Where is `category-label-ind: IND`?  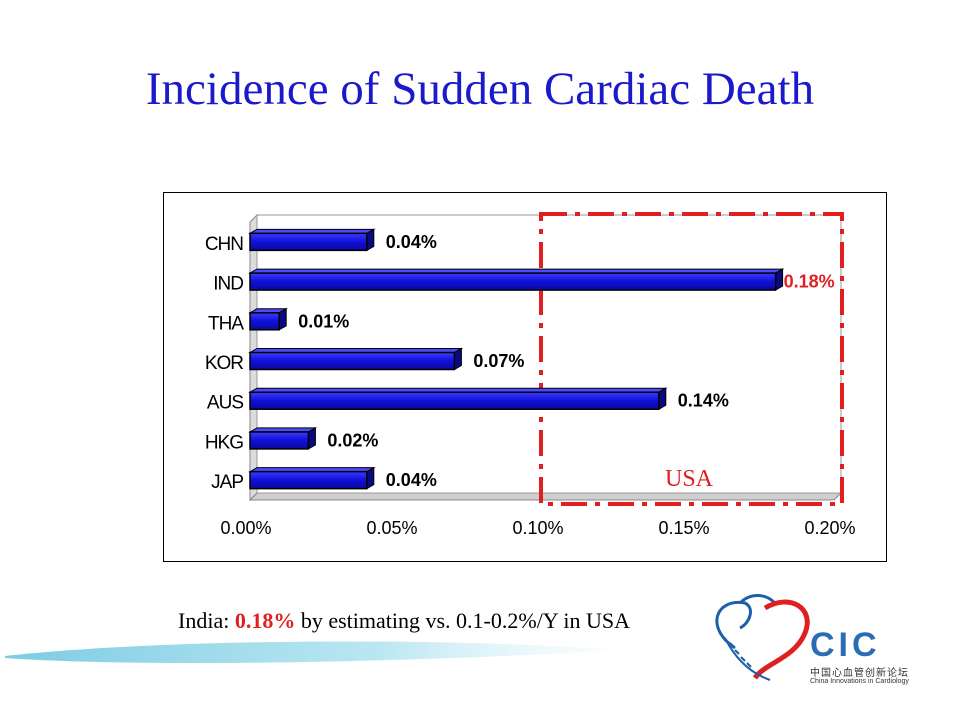
category-label-ind: IND is located at coordinates (228, 284).